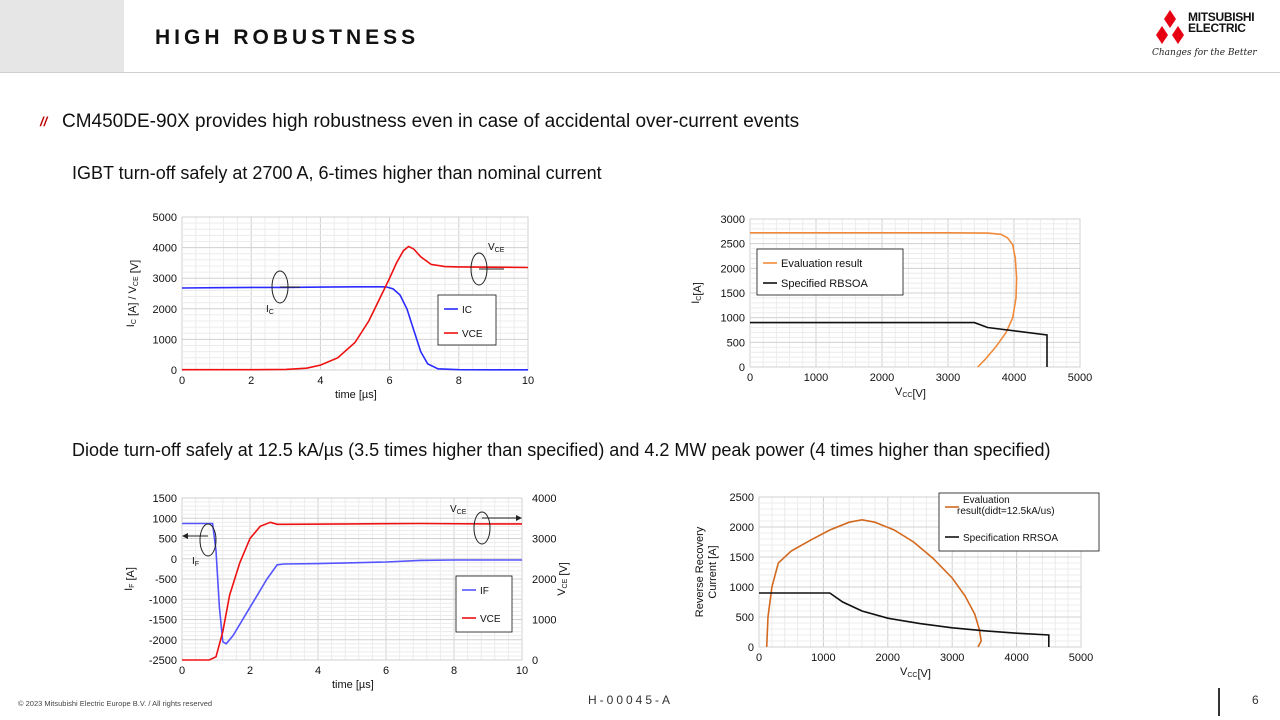 This screenshot has height=720, width=1280. Describe the element at coordinates (1255, 700) in the screenshot. I see `page-number: 6` at that location.